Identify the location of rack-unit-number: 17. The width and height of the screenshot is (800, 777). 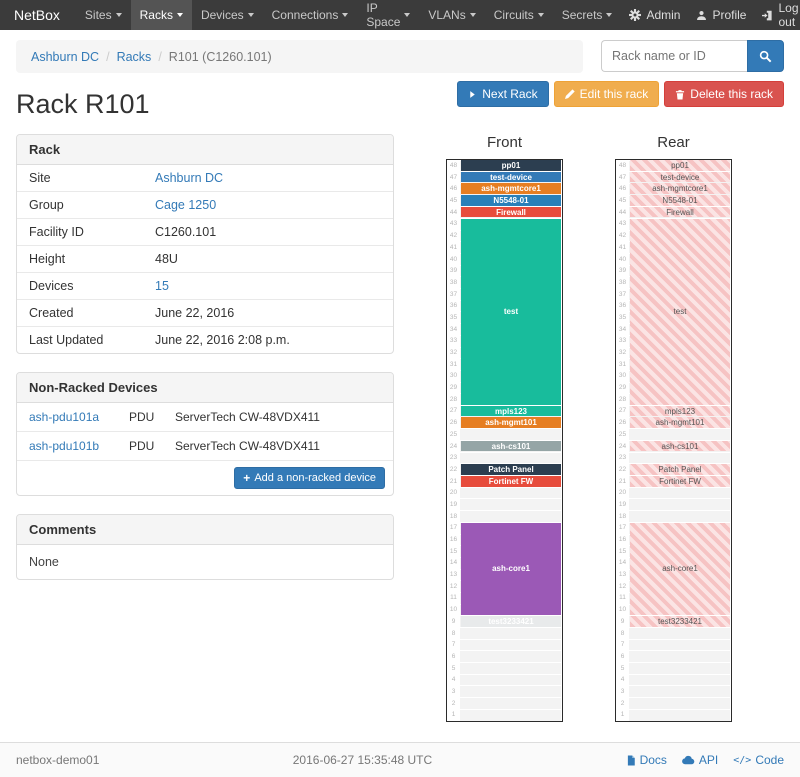
(453, 528).